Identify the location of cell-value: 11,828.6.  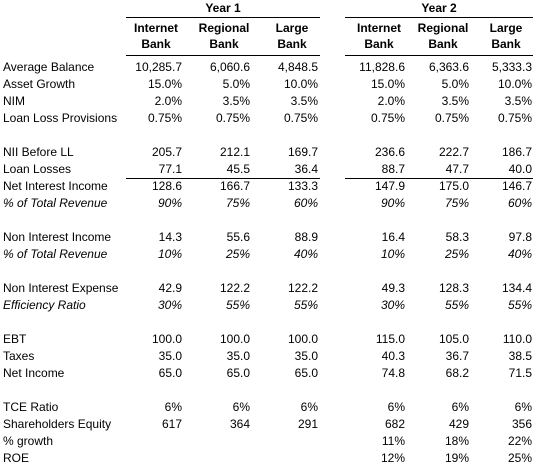
(382, 67).